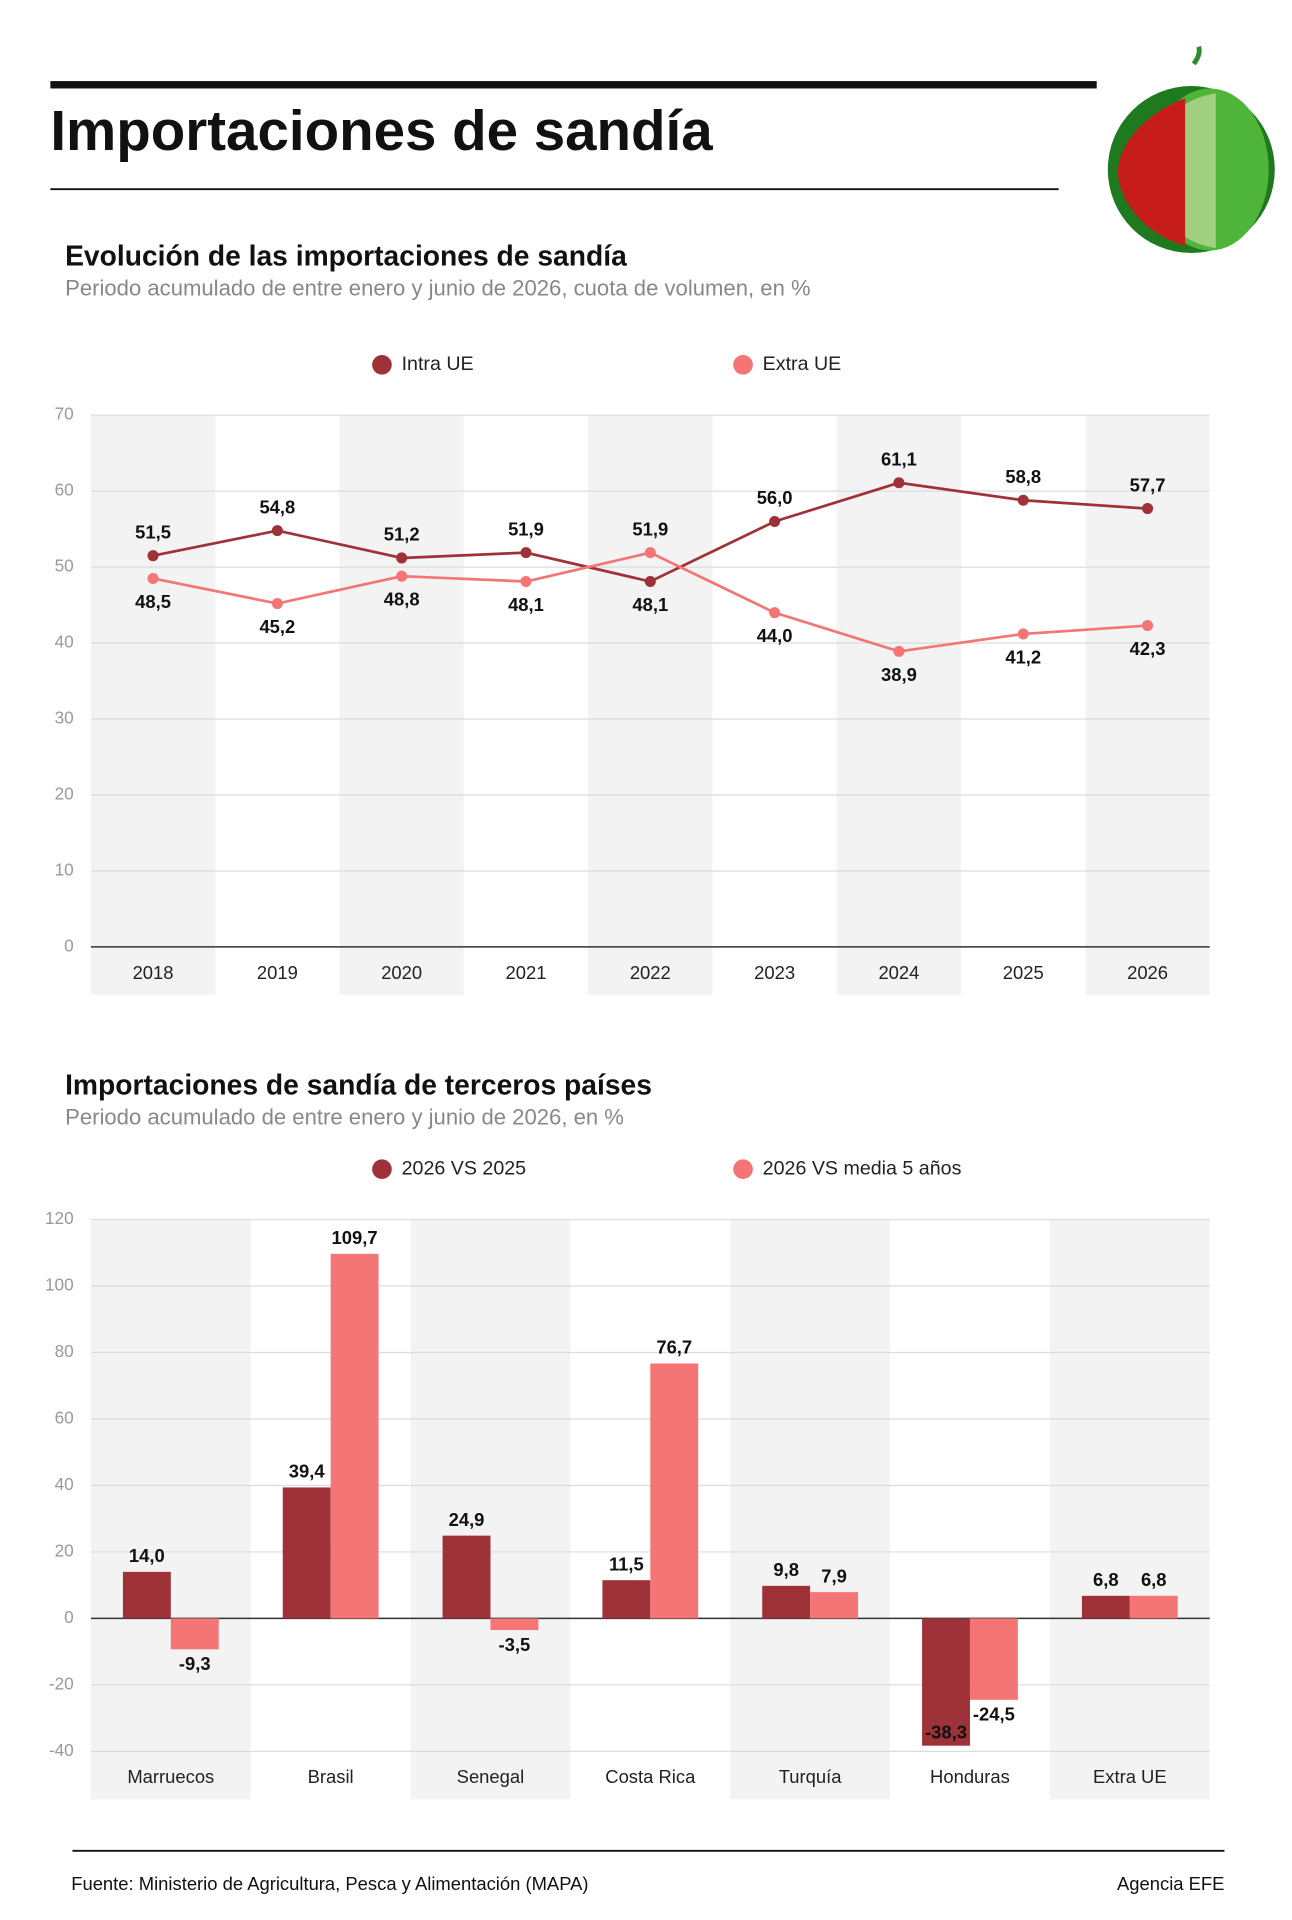 This screenshot has width=1292, height=1920. Describe the element at coordinates (277, 506) in the screenshot. I see `value-label: 54,8` at that location.